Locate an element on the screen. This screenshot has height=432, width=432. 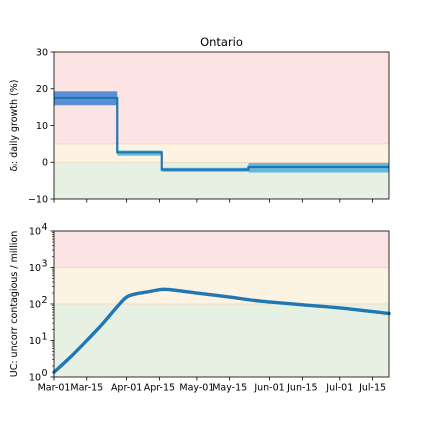
x-tick-label: May-15 is located at coordinates (229, 388).